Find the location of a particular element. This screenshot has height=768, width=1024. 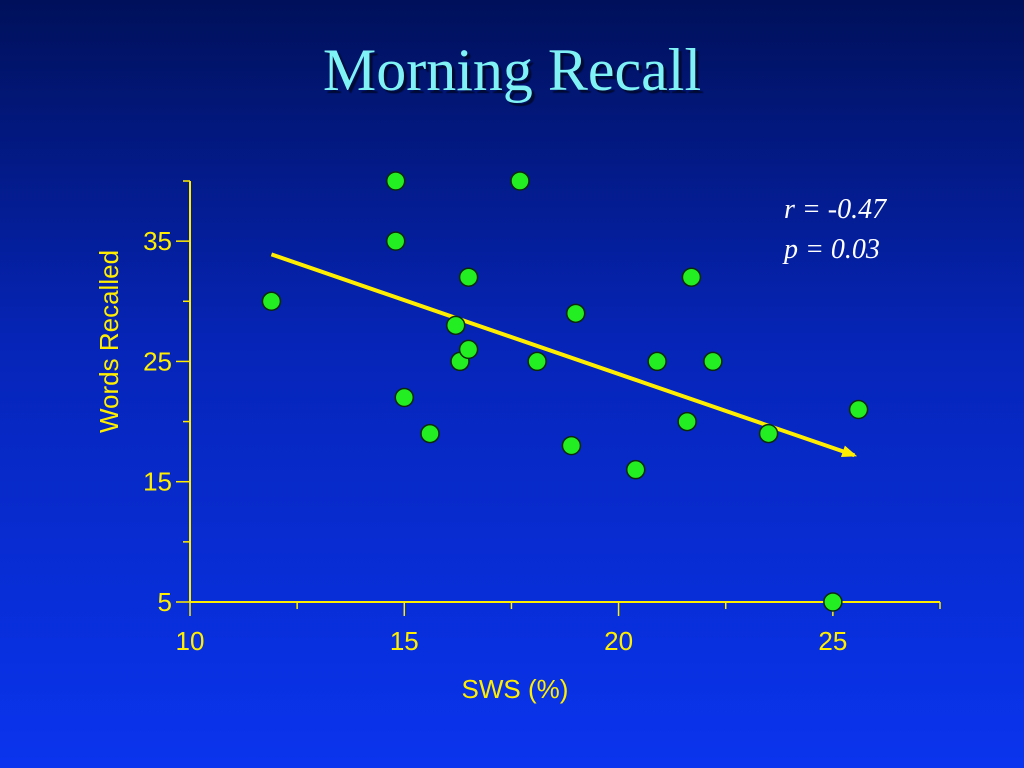

slide-title: Morning Recall is located at coordinates (512, 70).